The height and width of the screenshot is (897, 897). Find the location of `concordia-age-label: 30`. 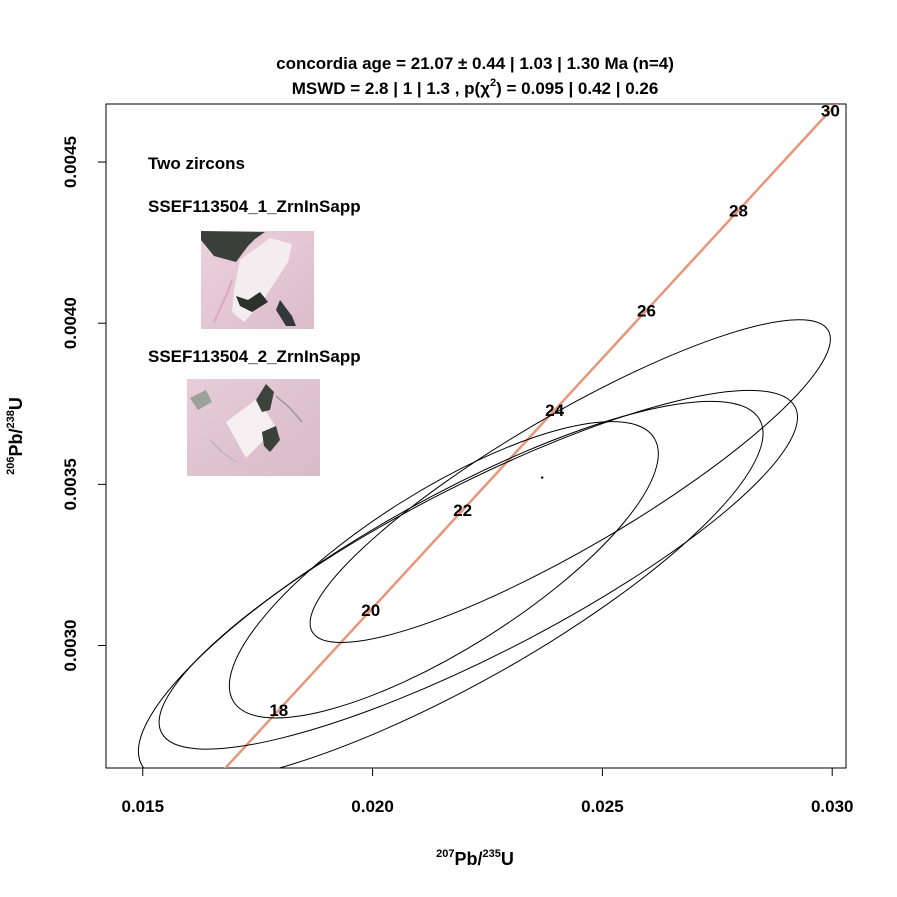

concordia-age-label: 30 is located at coordinates (830, 110).